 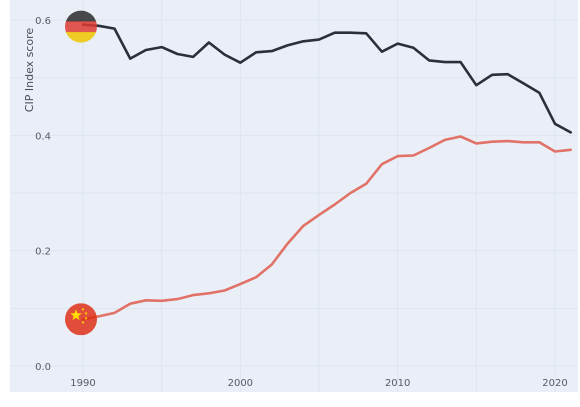 I want to click on x-tick-label: 2000, so click(x=240, y=383).